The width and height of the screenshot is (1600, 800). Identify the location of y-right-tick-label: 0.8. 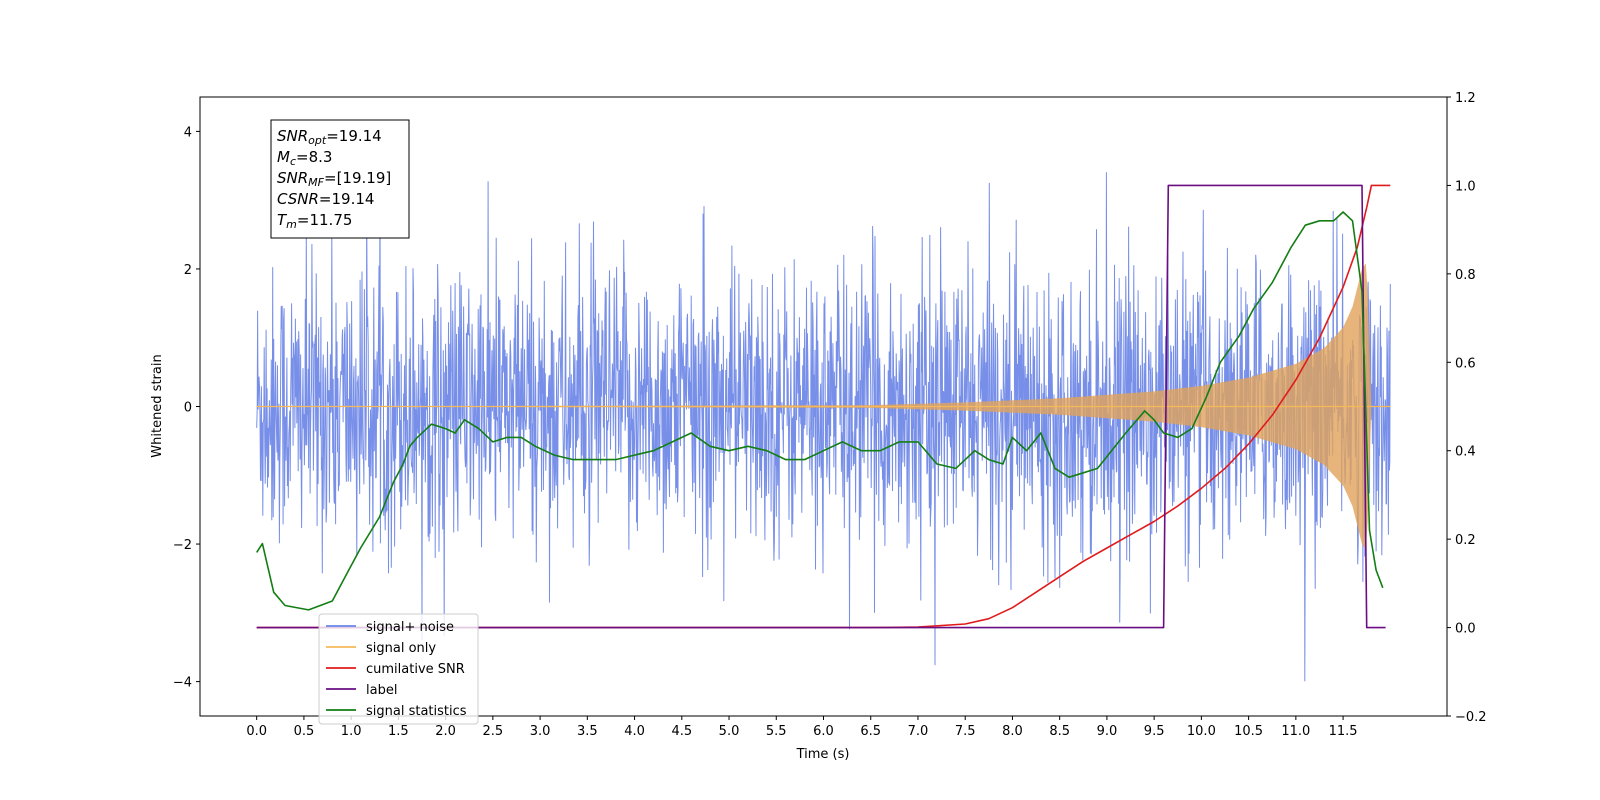
(1465, 275).